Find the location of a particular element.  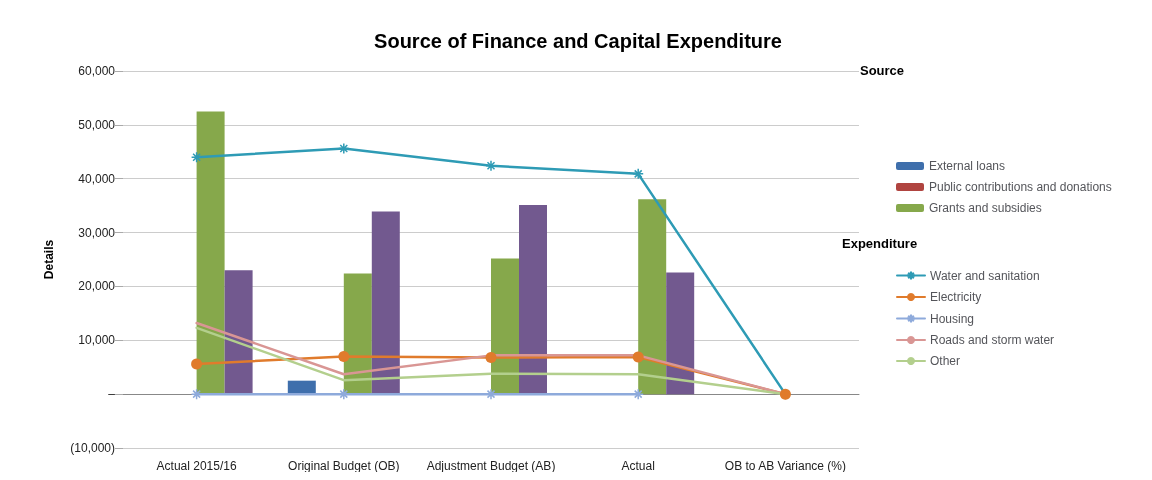

y-tick-label: – is located at coordinates (112, 394).